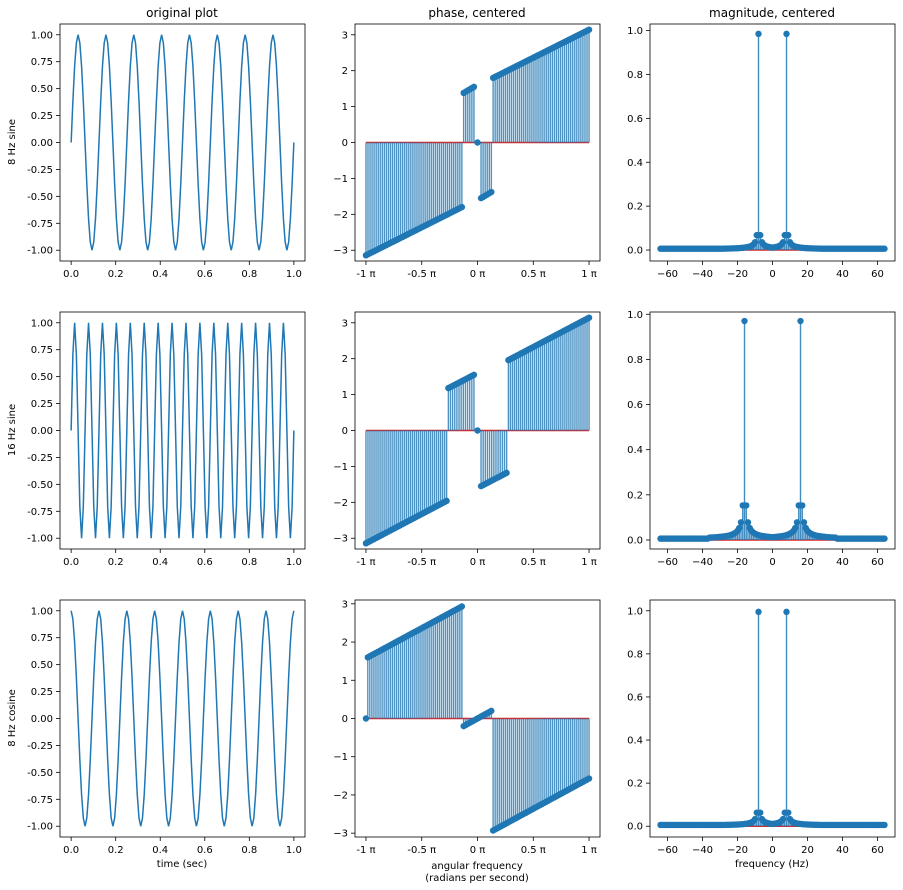  I want to click on y-tick-label: 0.50, so click(42, 377).